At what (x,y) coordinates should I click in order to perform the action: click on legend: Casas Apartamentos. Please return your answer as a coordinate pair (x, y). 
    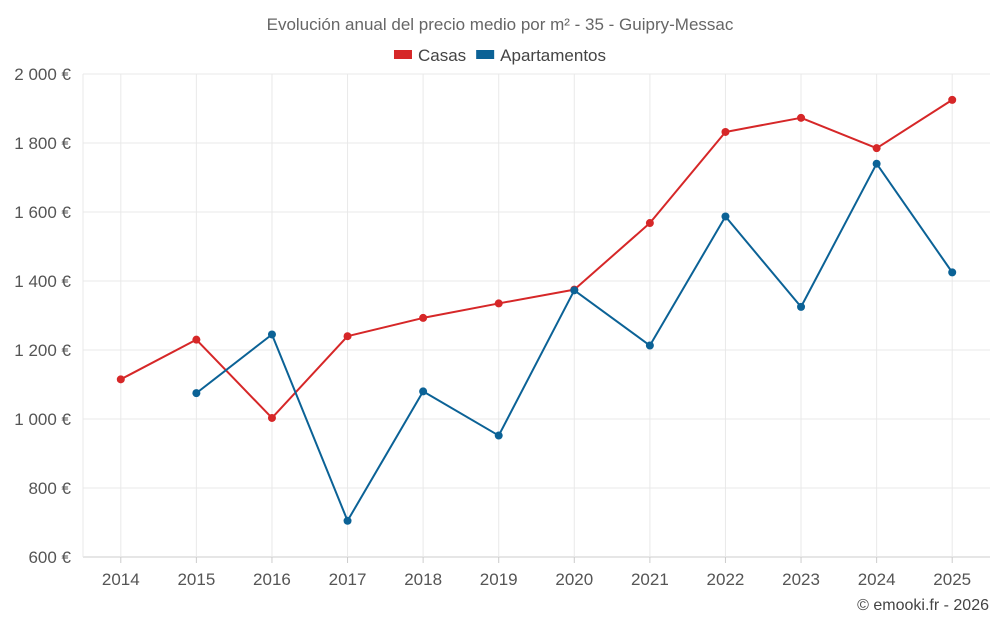
    Looking at the image, I should click on (499, 55).